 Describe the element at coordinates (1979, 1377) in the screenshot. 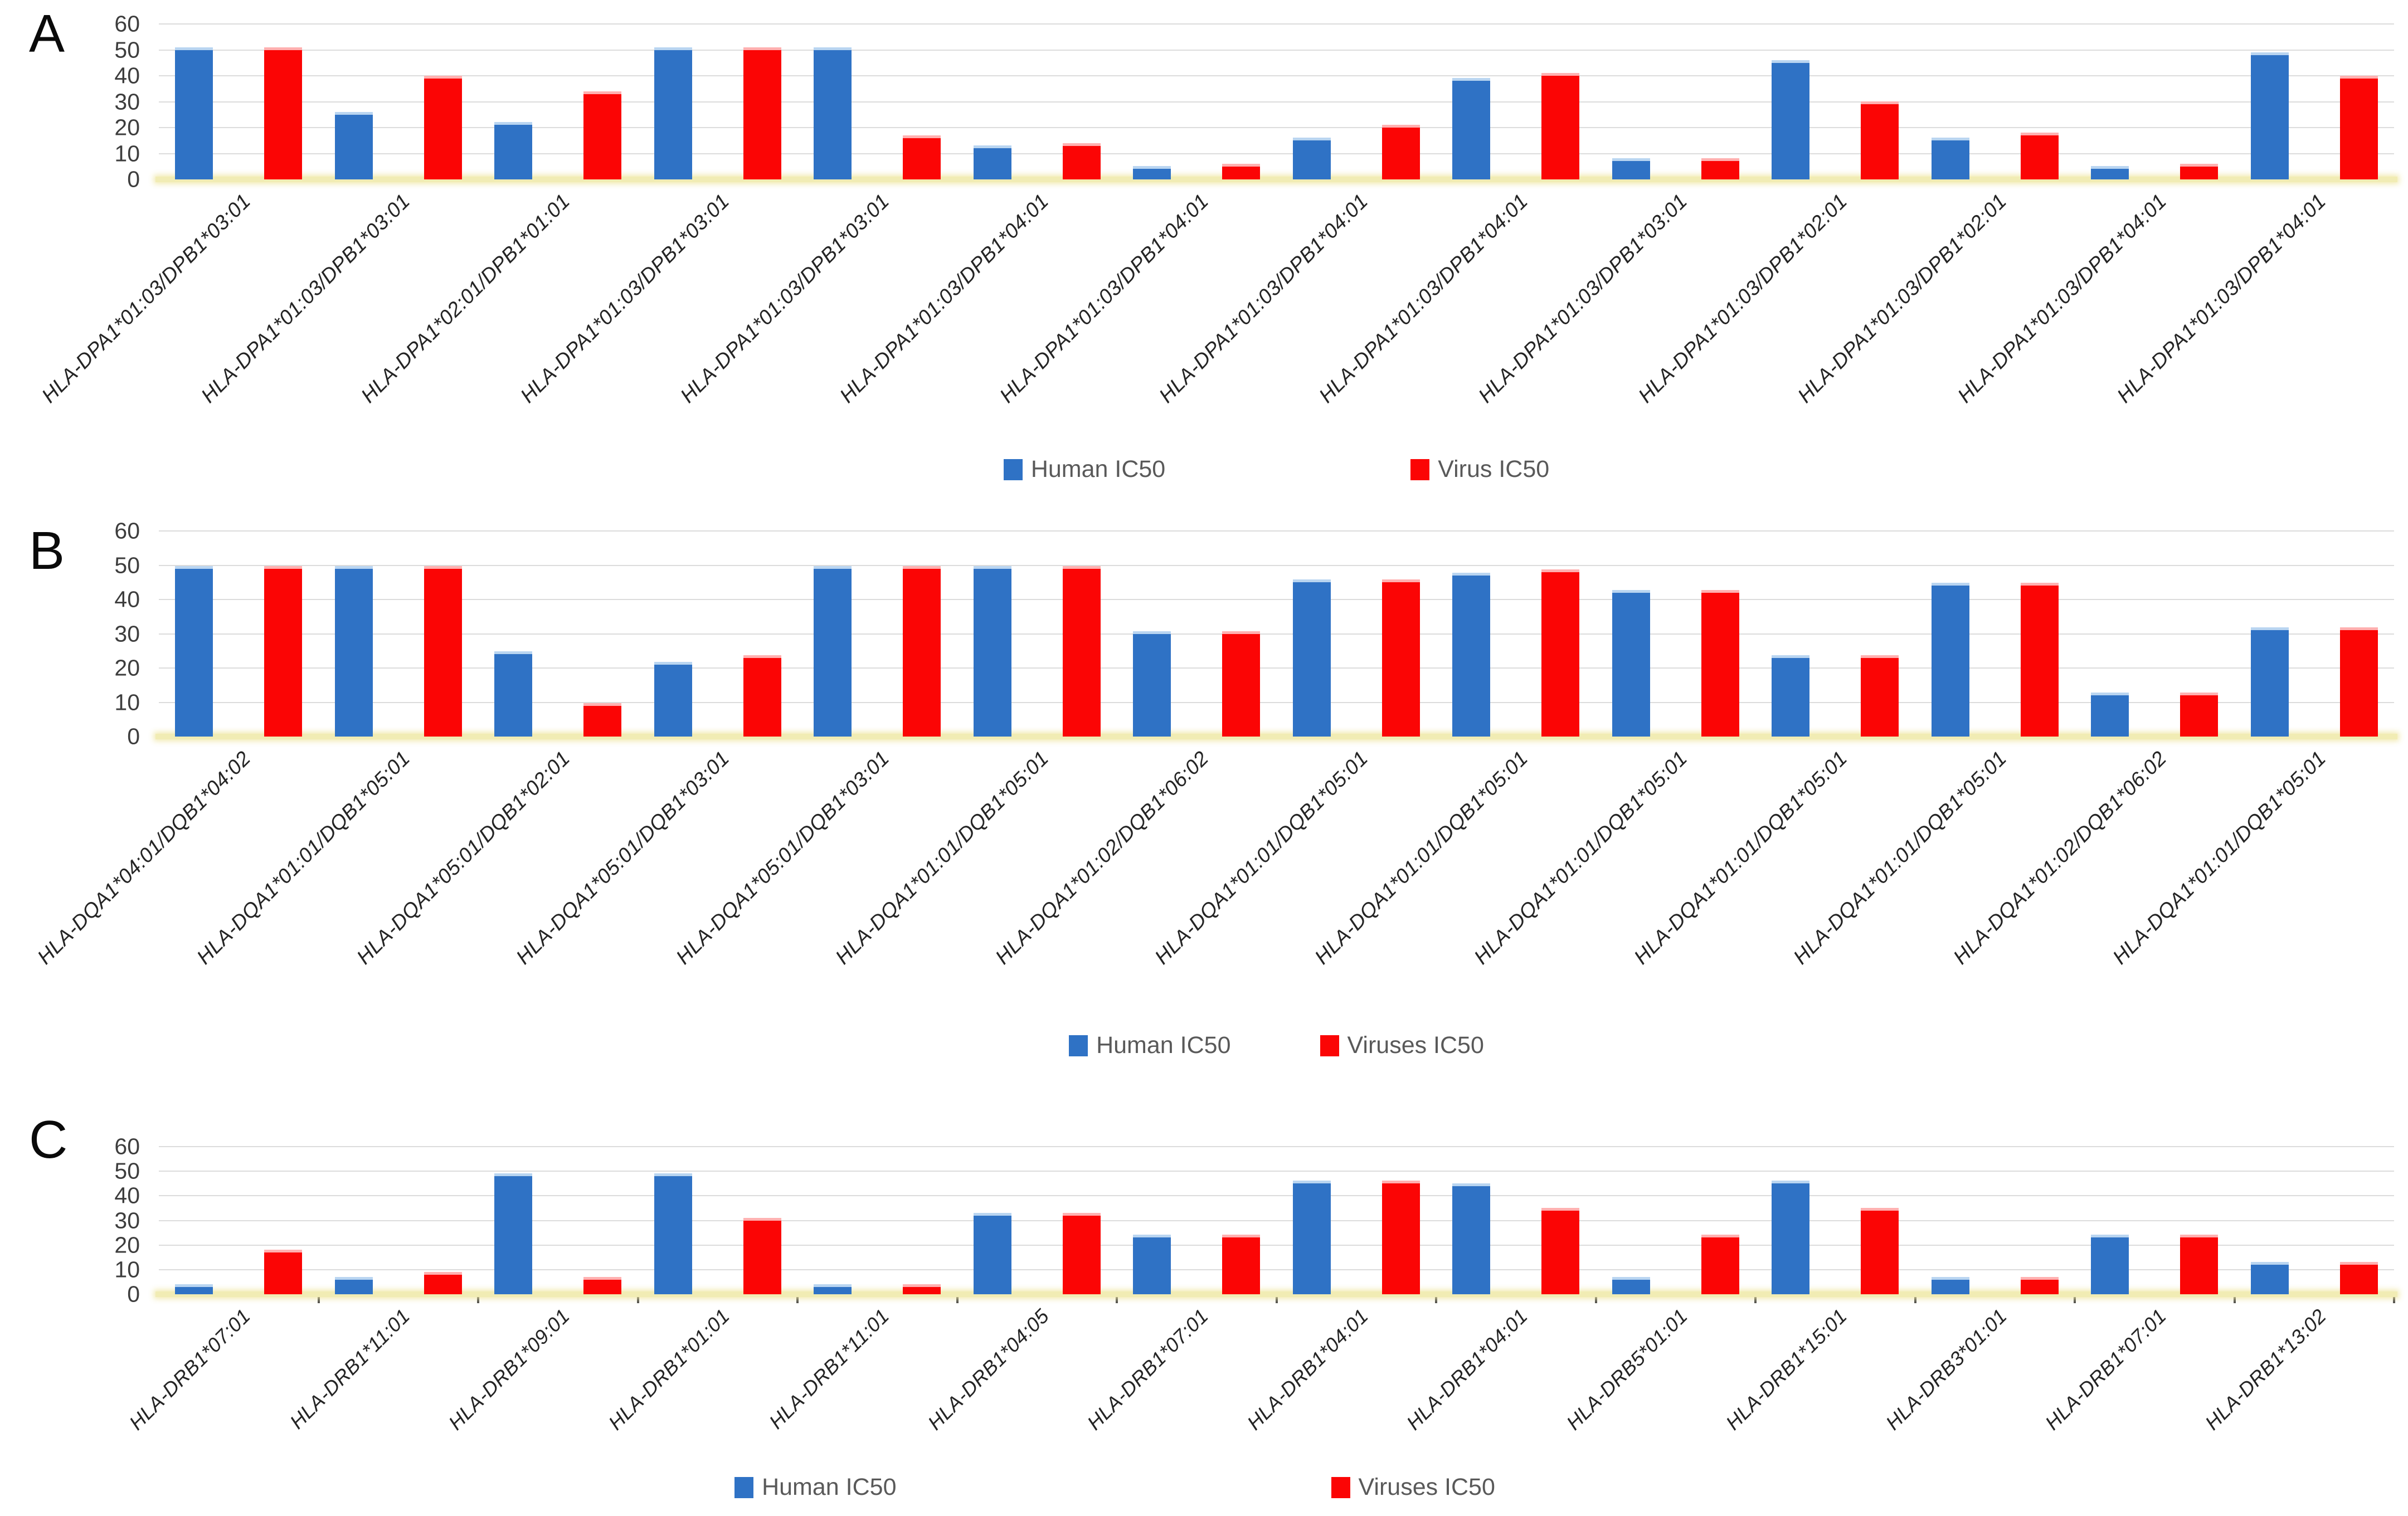

I see `x-axis-category: HLA-DRB3*01:01` at that location.